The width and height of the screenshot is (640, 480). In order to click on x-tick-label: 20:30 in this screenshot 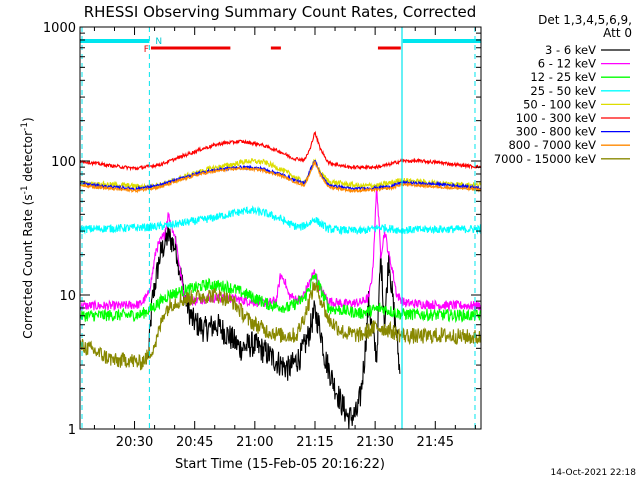, I will do `click(134, 442)`.